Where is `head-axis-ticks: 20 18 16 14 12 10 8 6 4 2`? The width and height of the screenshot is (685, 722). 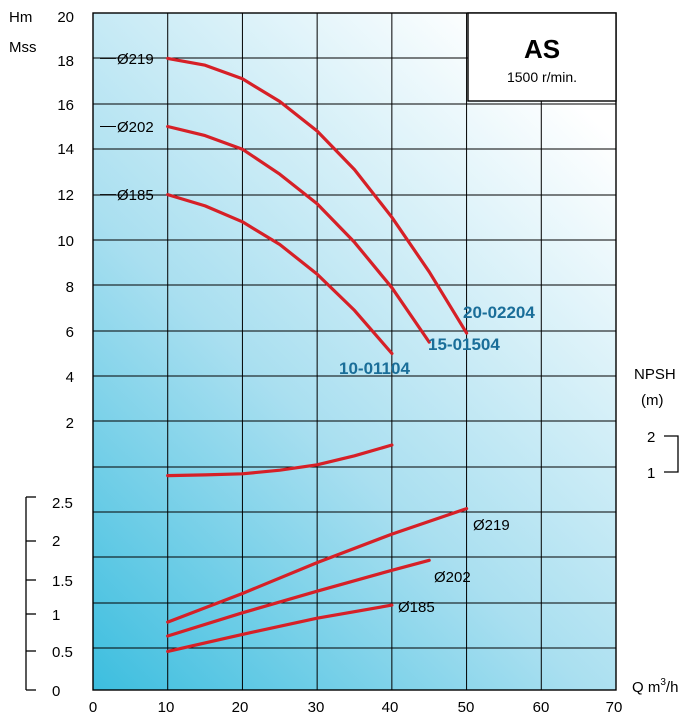 head-axis-ticks: 20 18 16 14 12 10 8 6 4 2 is located at coordinates (65, 220).